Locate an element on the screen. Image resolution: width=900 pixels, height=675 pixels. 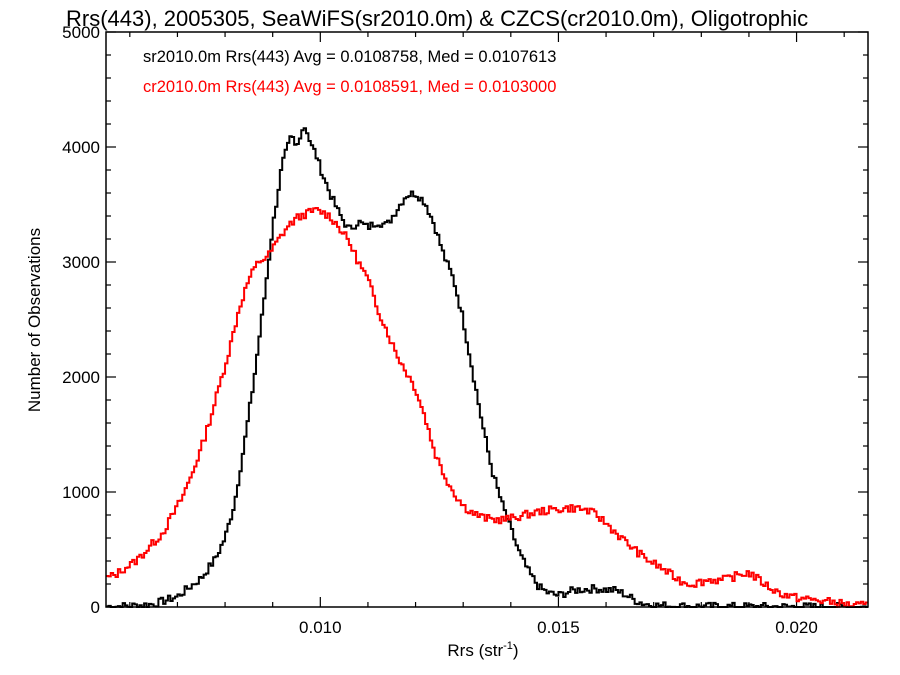
x-axis-label: Rrs (str-1) is located at coordinates (482, 650).